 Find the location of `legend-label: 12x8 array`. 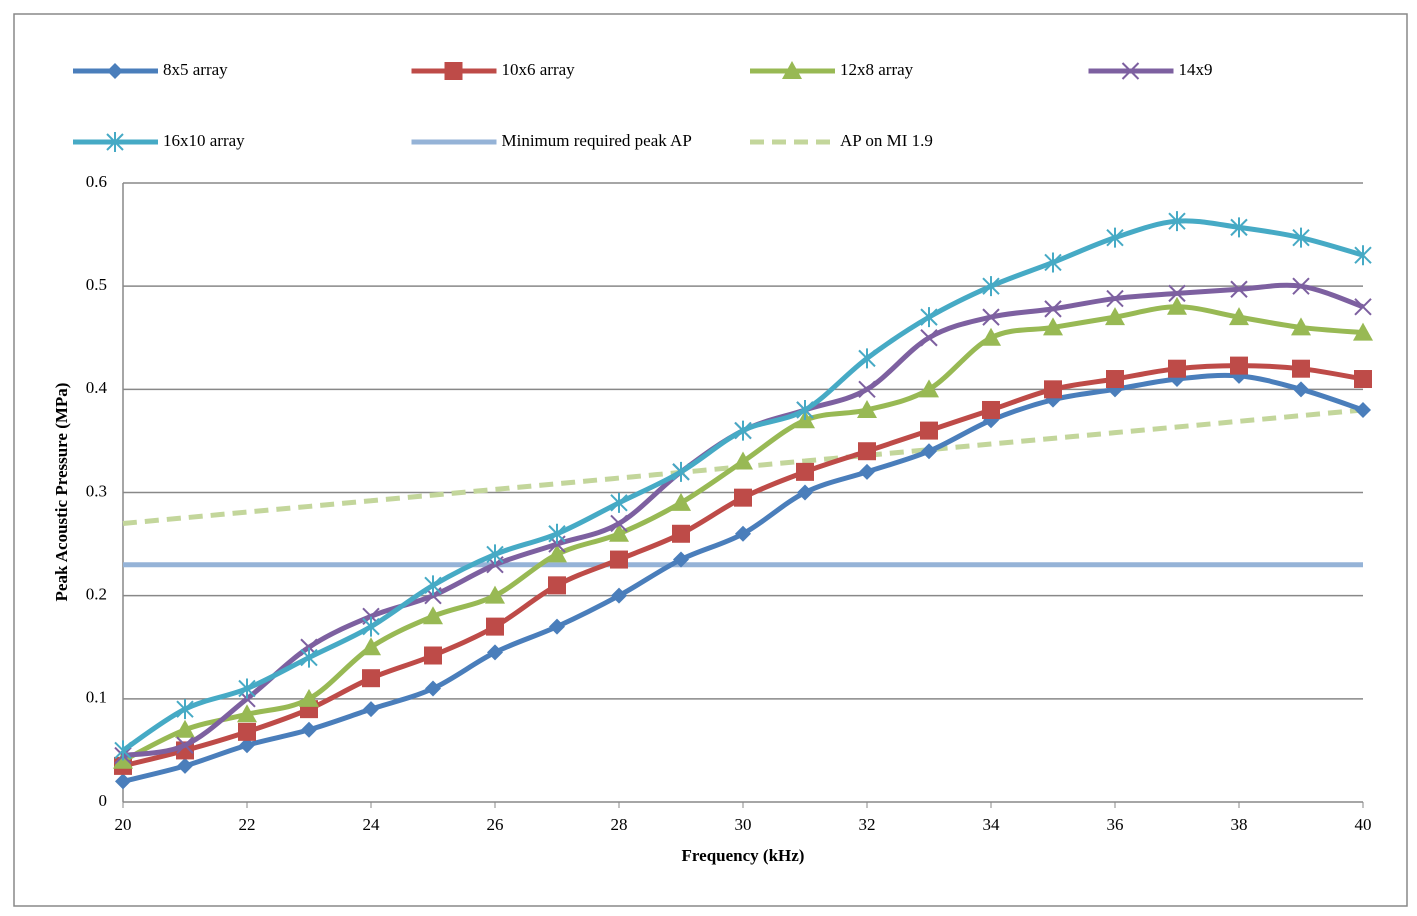

legend-label: 12x8 array is located at coordinates (877, 69).